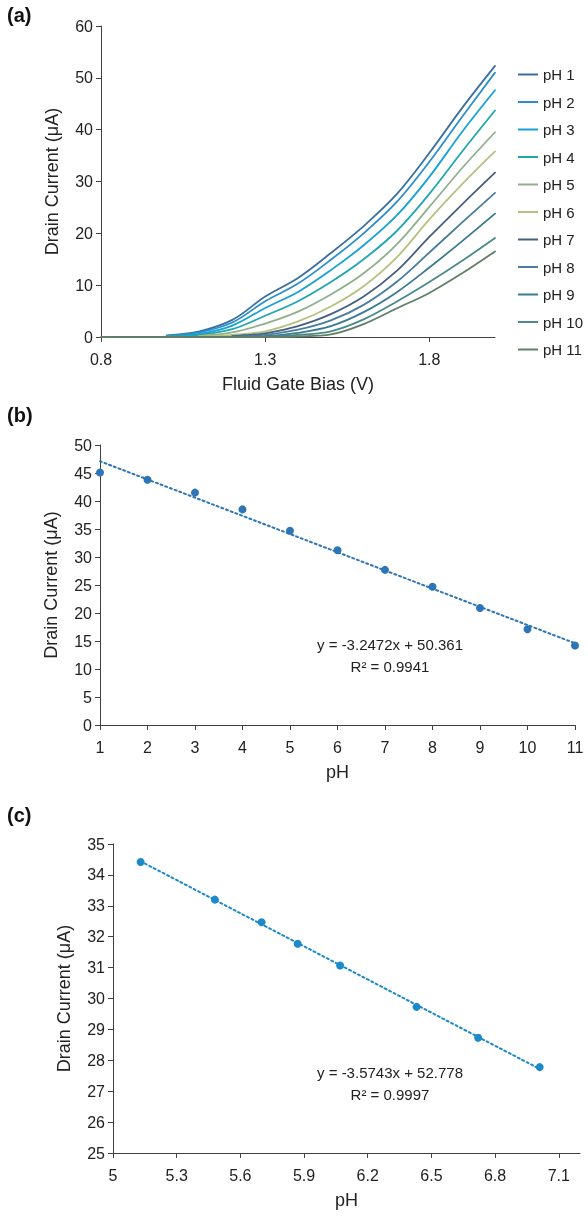  I want to click on legend-label: pH 11, so click(562, 349).